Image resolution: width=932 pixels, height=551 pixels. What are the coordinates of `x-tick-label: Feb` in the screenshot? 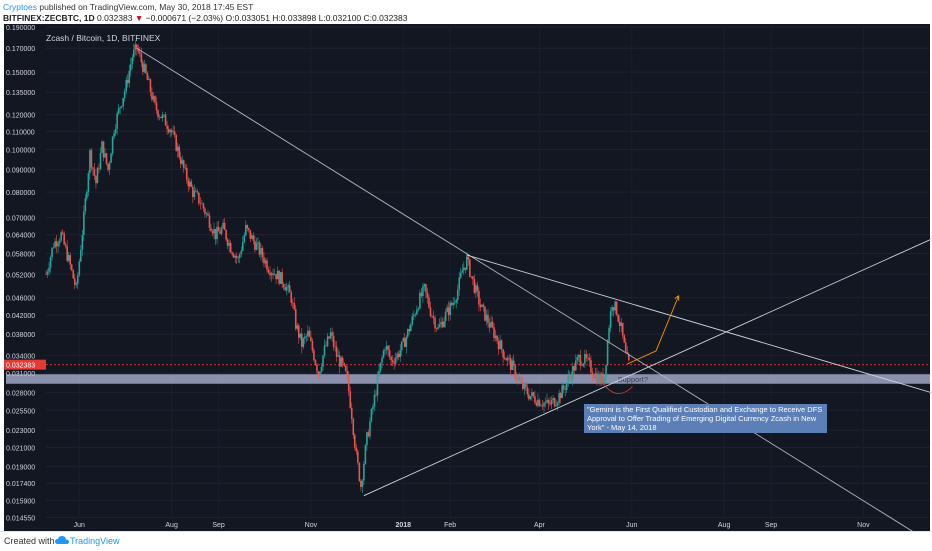 It's located at (450, 525).